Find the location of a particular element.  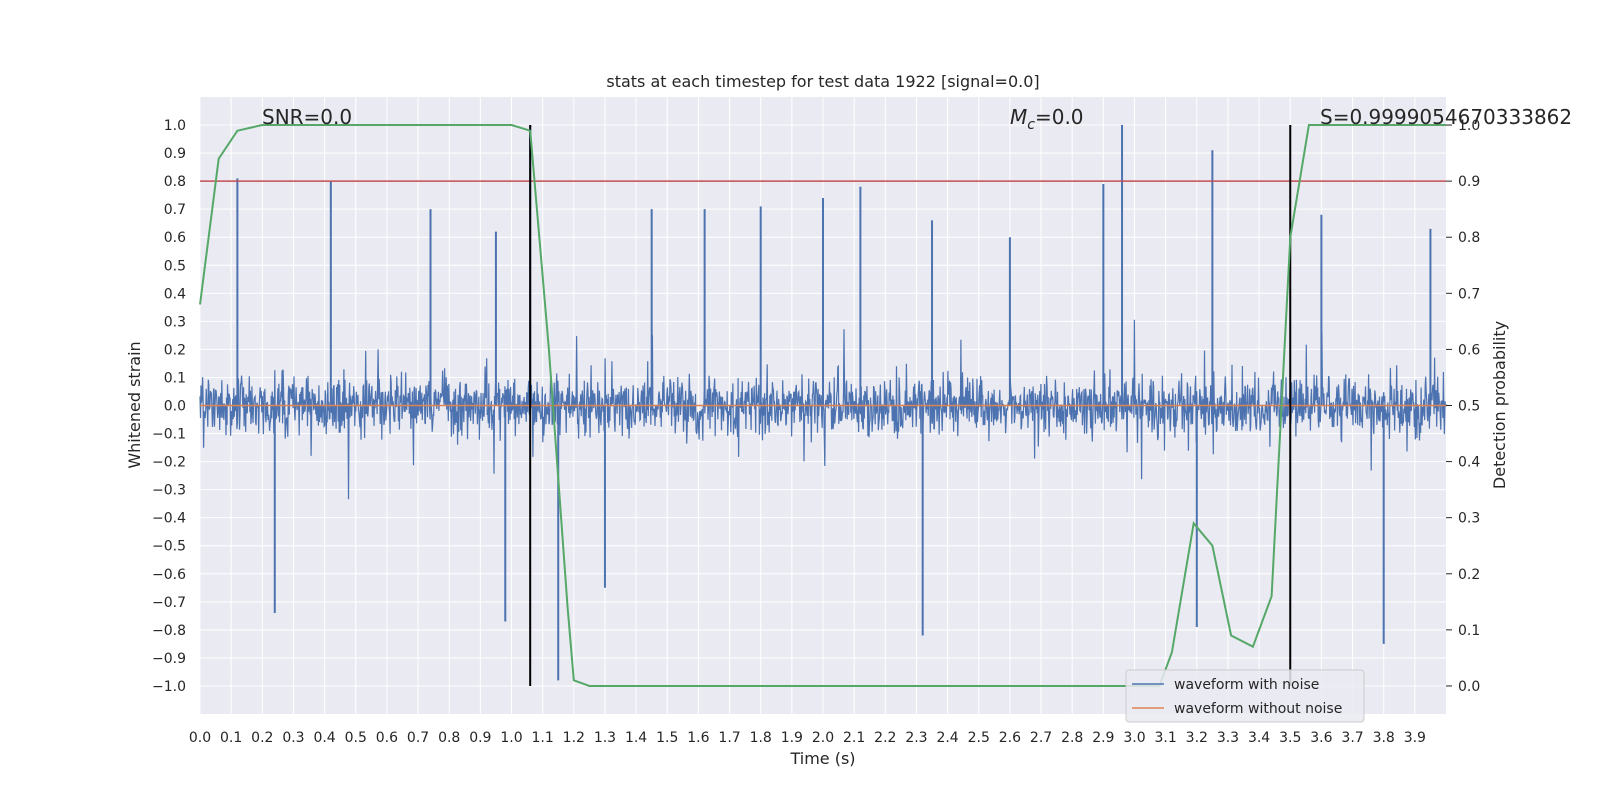

x-tick-label: 3.5 is located at coordinates (1290, 738).